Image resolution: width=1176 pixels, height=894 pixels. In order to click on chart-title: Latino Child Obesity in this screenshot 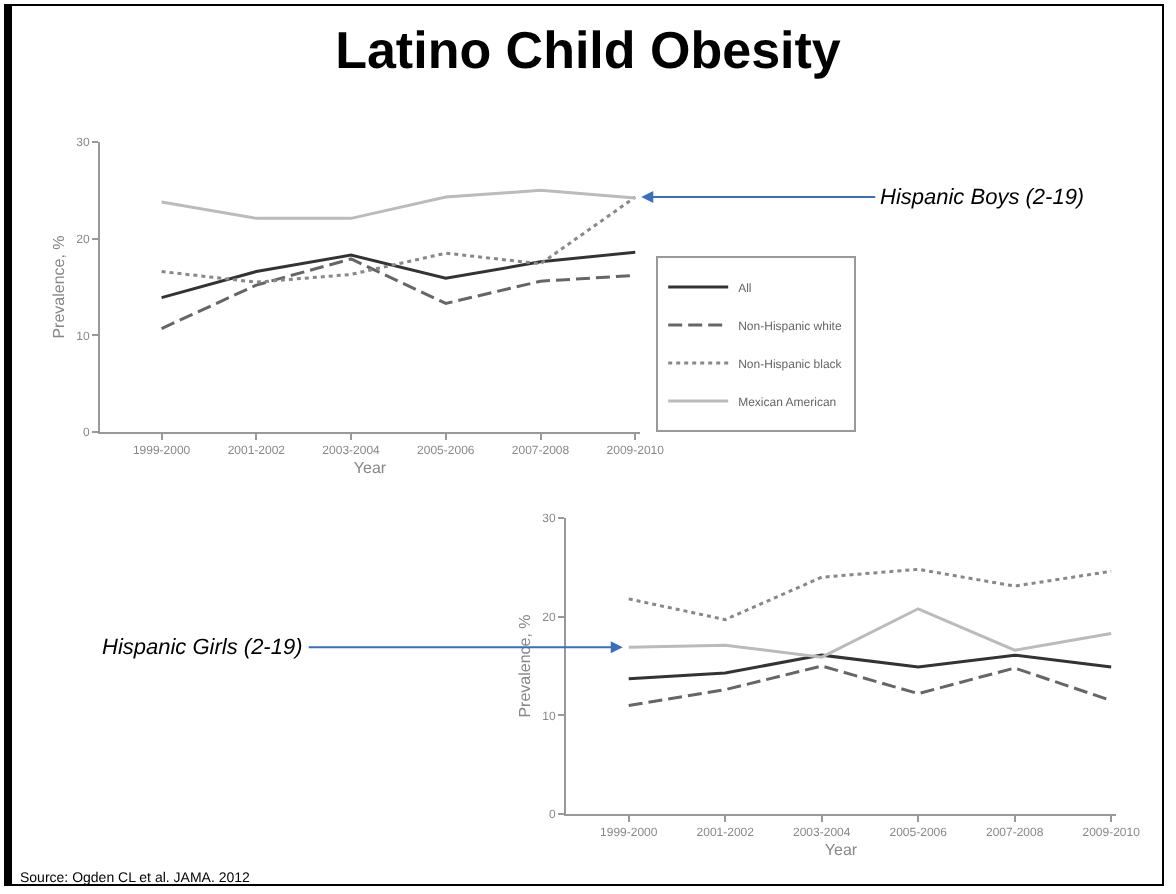, I will do `click(588, 51)`.